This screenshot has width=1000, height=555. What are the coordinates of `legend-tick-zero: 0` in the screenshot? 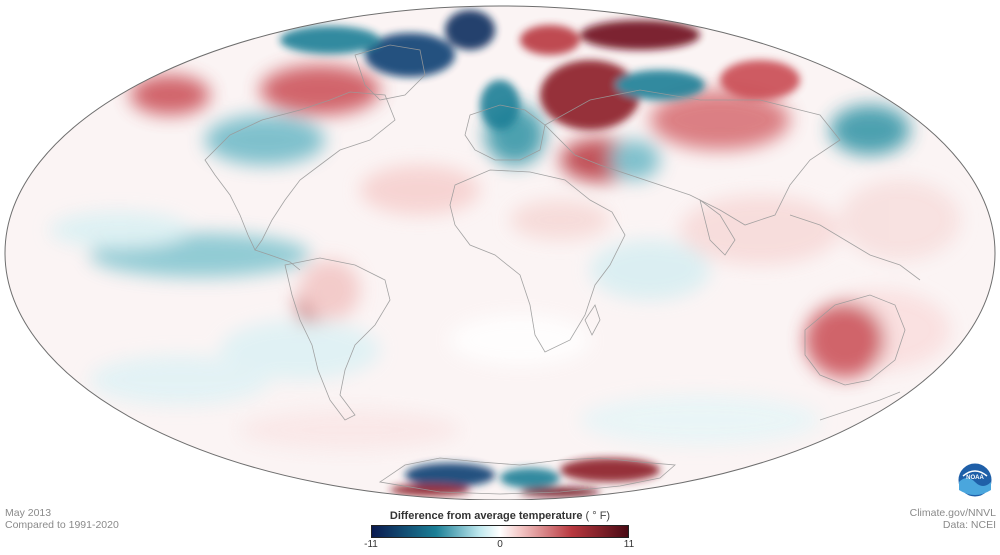 It's located at (500, 544).